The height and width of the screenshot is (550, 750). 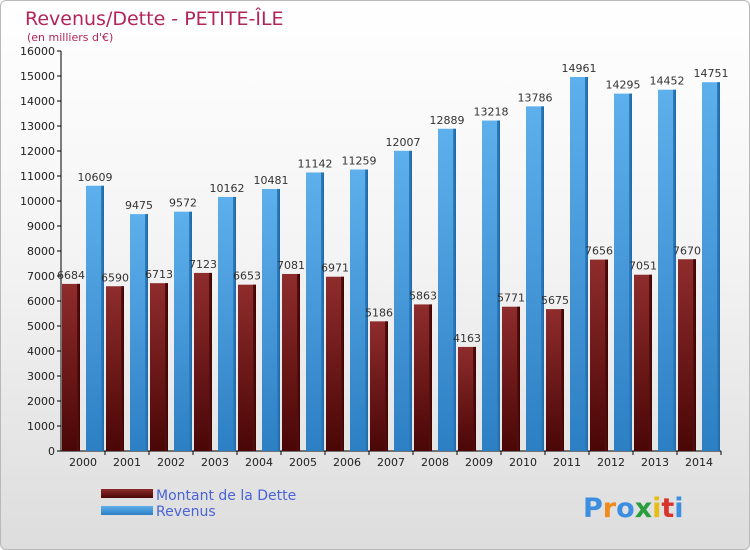 I want to click on data-label-revenus: 12889, so click(x=447, y=120).